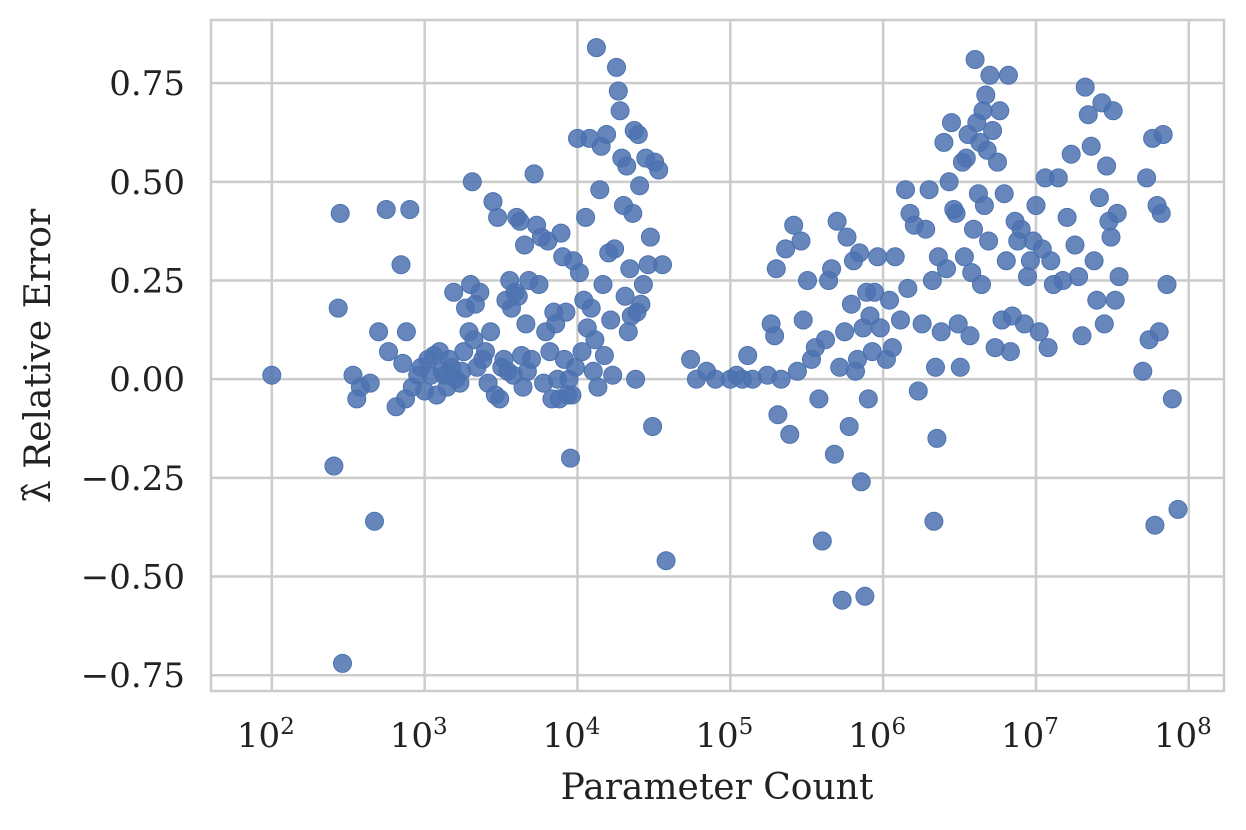 This screenshot has height=830, width=1246. I want to click on y-tick-label: 0.25, so click(147, 282).